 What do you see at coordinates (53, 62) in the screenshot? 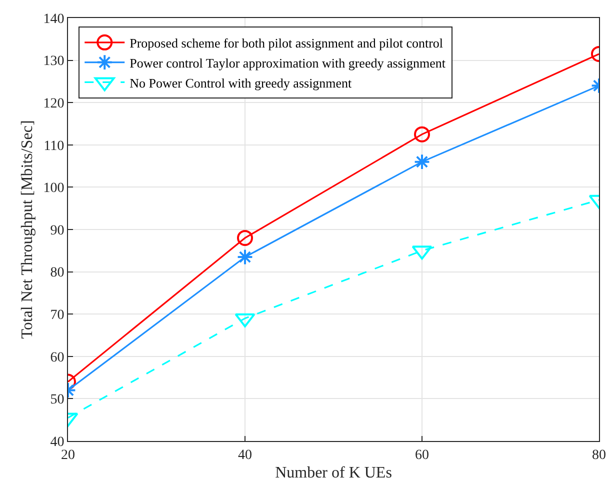
I see `y-tick-label: 130` at bounding box center [53, 62].